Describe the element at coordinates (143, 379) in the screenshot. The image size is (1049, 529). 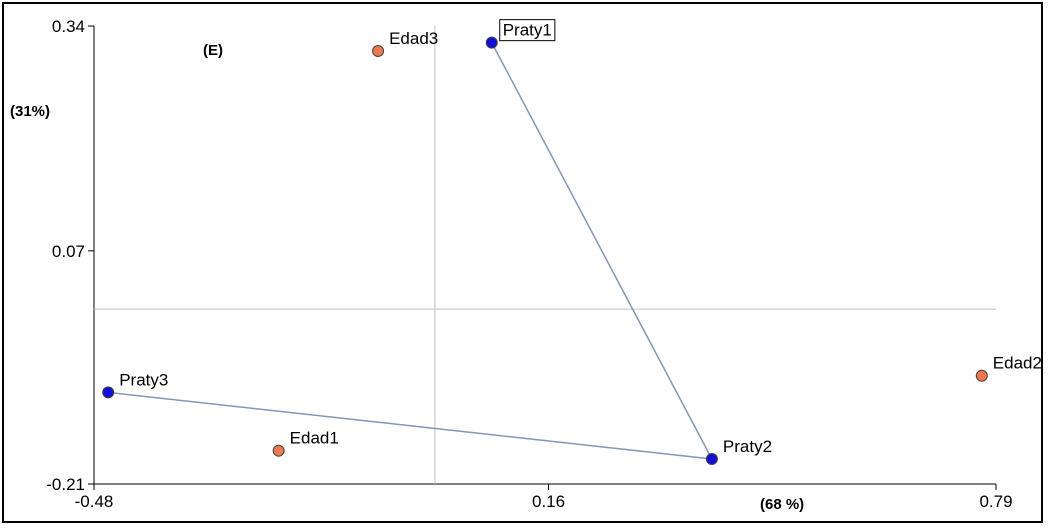
I see `point-label-praty3: Praty3` at that location.